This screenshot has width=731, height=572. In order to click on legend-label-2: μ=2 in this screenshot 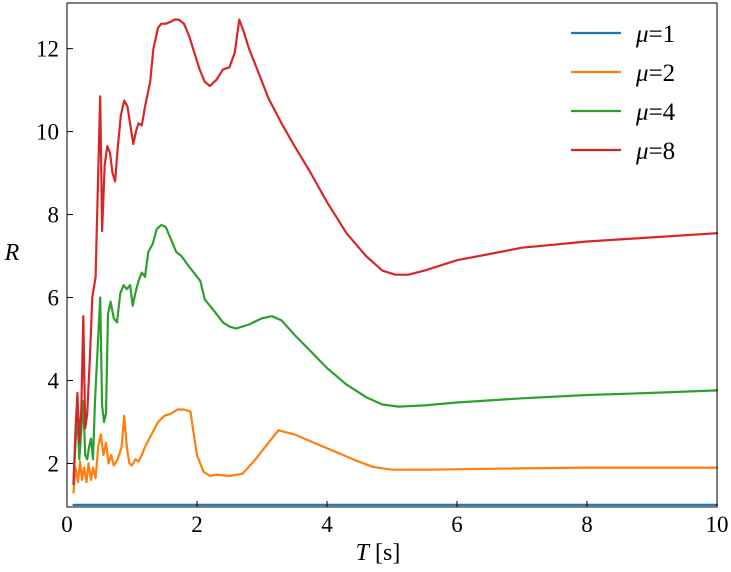, I will do `click(655, 73)`.